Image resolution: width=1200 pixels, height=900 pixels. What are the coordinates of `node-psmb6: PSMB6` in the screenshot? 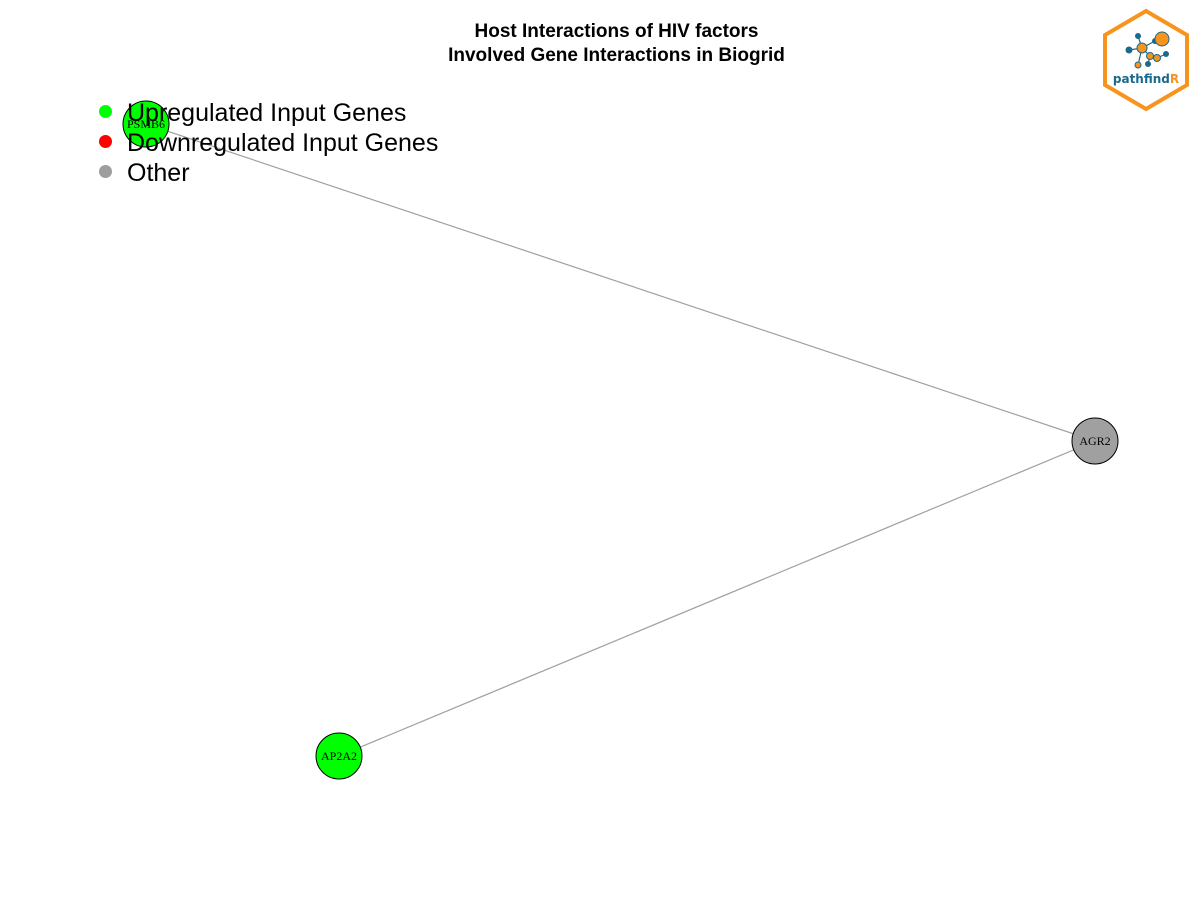 It's located at (146, 124).